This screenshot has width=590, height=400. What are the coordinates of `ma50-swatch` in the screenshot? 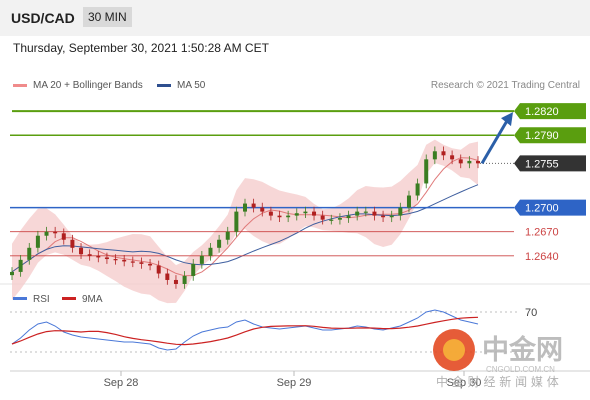 It's located at (164, 85).